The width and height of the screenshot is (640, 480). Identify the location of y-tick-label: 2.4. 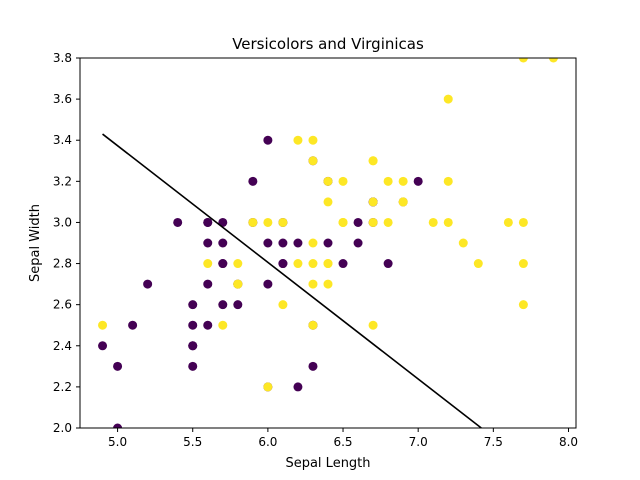
(62, 346).